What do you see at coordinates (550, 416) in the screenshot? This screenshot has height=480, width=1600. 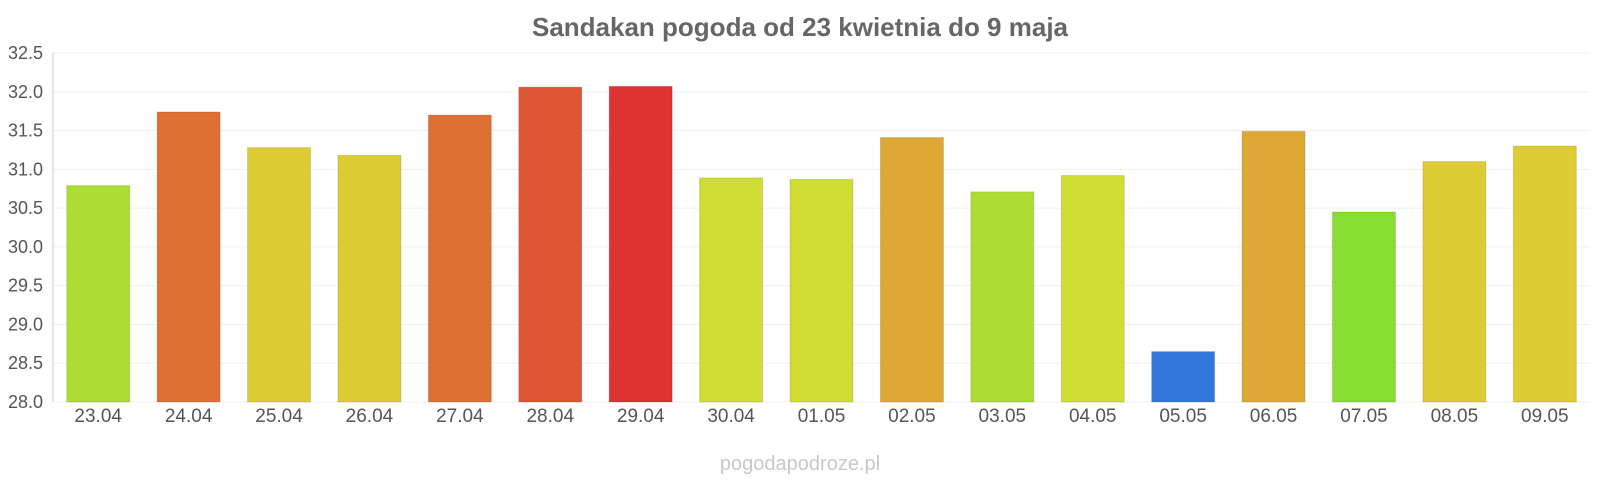 I see `x-tick-label: 28.04` at bounding box center [550, 416].